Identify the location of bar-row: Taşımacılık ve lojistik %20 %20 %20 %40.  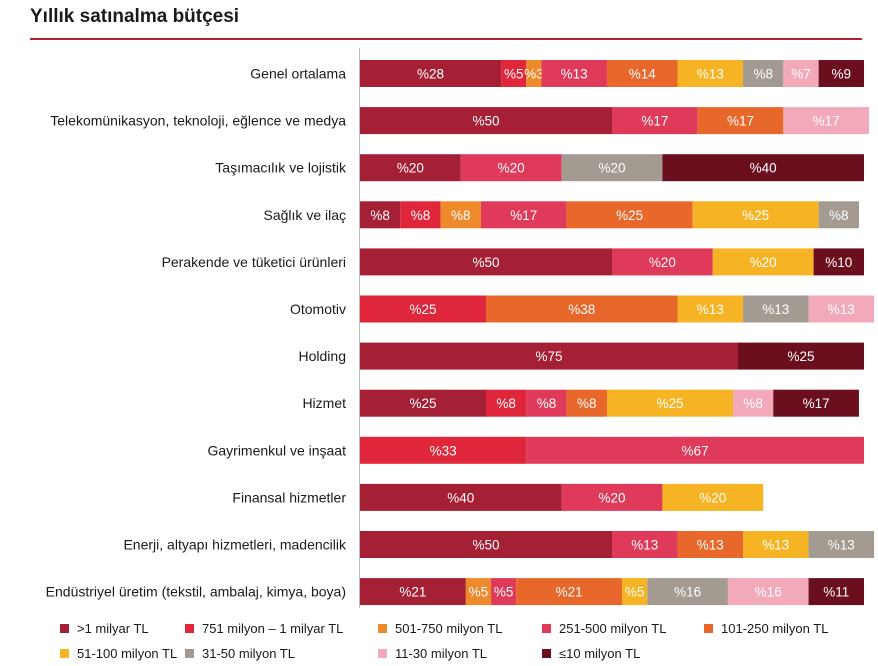
(539, 168).